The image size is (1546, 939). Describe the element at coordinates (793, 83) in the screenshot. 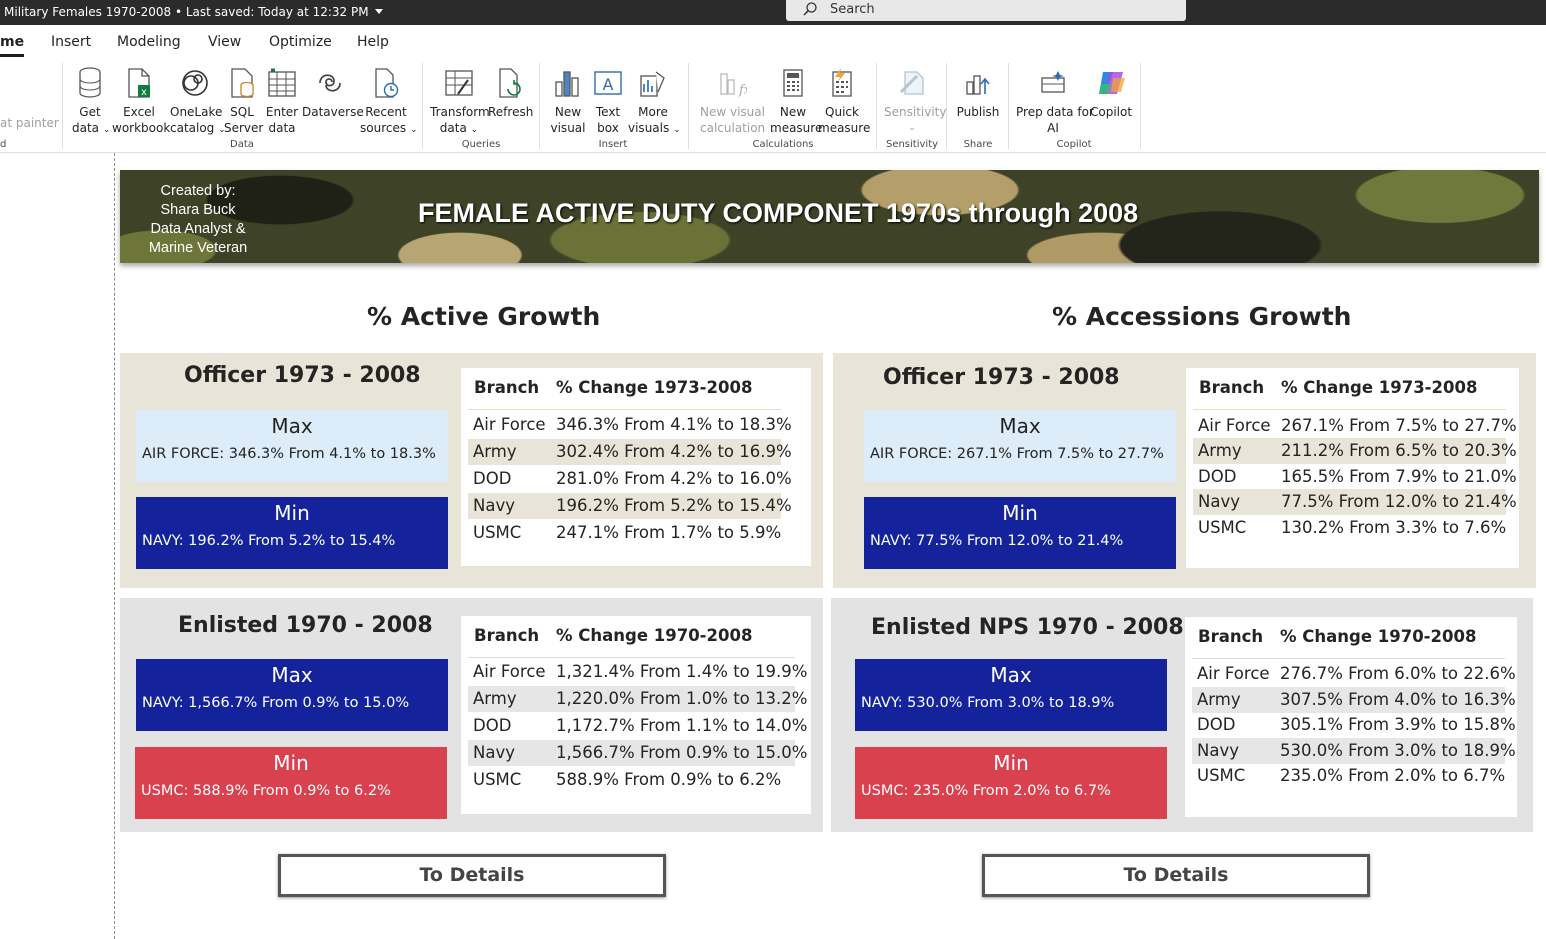

I see `calculator-icon` at that location.